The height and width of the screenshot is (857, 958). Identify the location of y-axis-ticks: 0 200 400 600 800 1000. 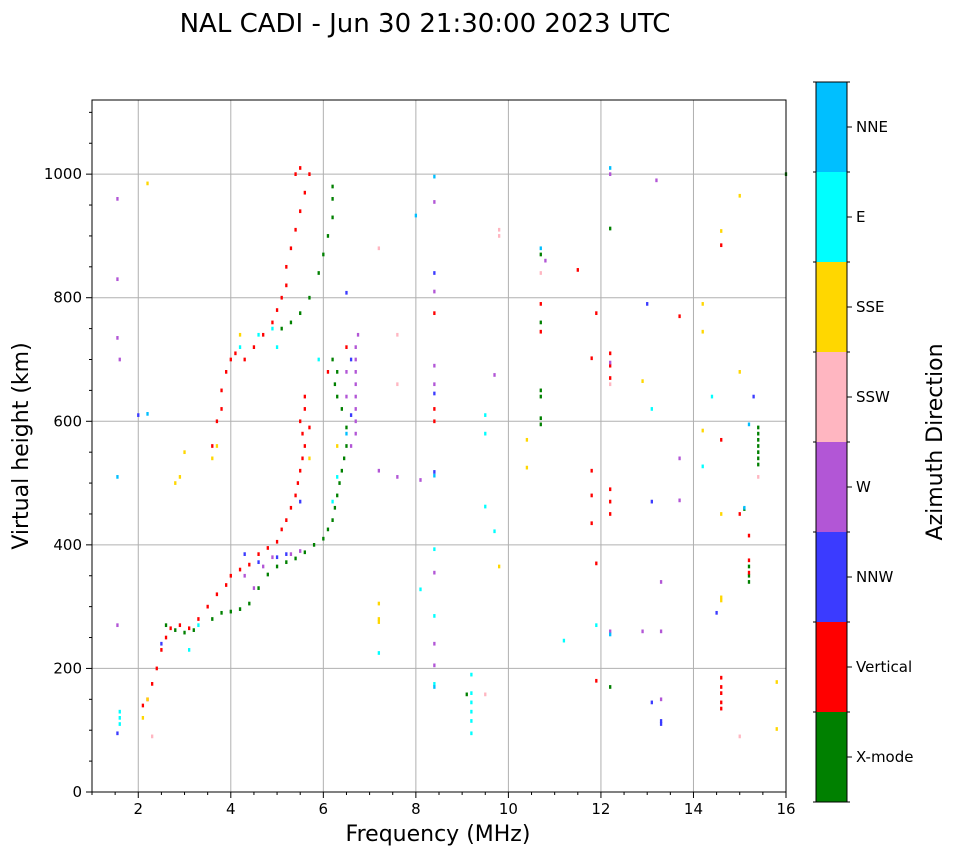
(68, 456).